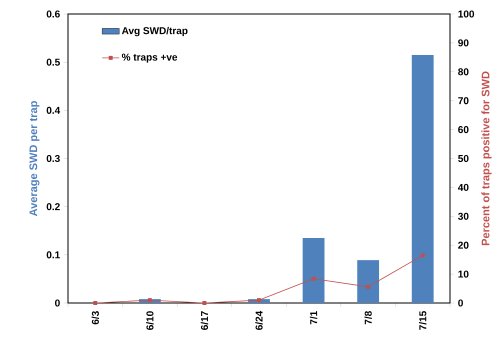 This screenshot has width=500, height=345. What do you see at coordinates (150, 320) in the screenshot?
I see `x-tick-label: 6/10` at bounding box center [150, 320].